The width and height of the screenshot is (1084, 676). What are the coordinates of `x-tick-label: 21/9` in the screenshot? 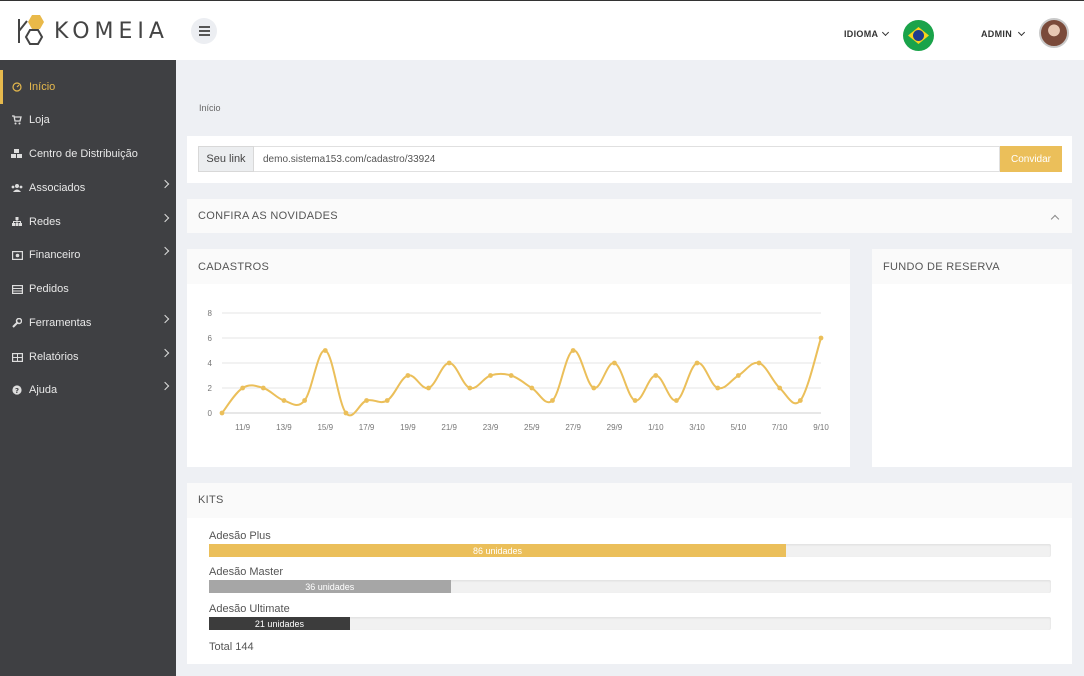 It's located at (449, 427).